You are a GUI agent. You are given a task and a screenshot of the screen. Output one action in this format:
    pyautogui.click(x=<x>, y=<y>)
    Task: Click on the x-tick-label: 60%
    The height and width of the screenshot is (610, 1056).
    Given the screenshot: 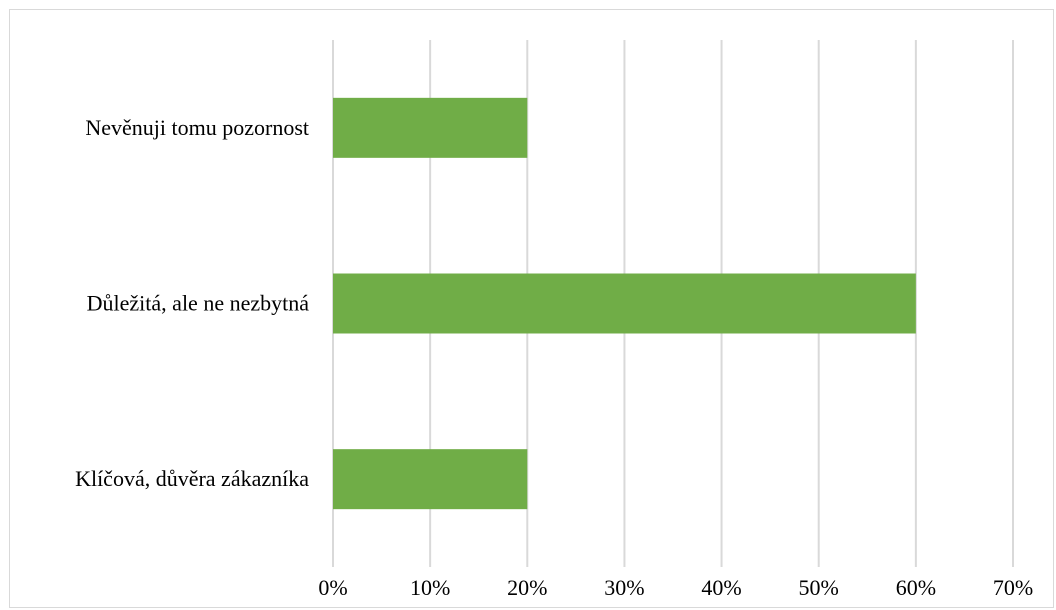 What is the action you would take?
    pyautogui.click(x=916, y=587)
    